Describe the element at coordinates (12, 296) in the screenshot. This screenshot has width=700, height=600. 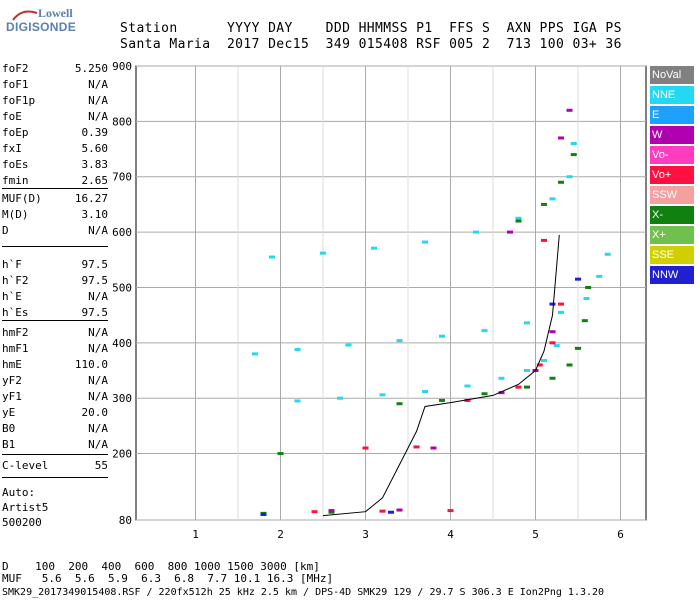
I see `param-key: h`E` at that location.